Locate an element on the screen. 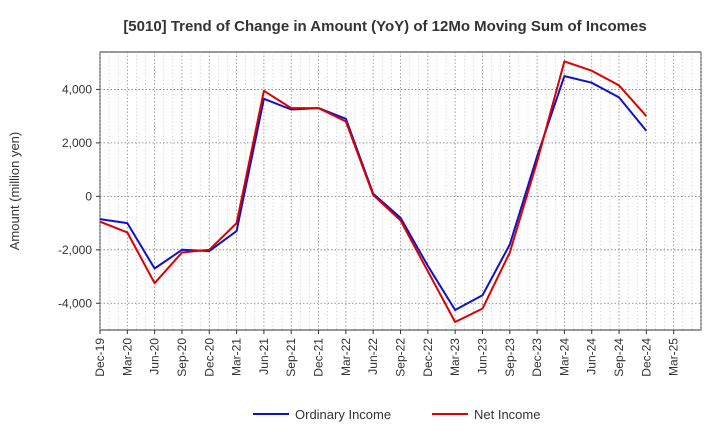  x-tick-label: Dec-19 is located at coordinates (100, 357).